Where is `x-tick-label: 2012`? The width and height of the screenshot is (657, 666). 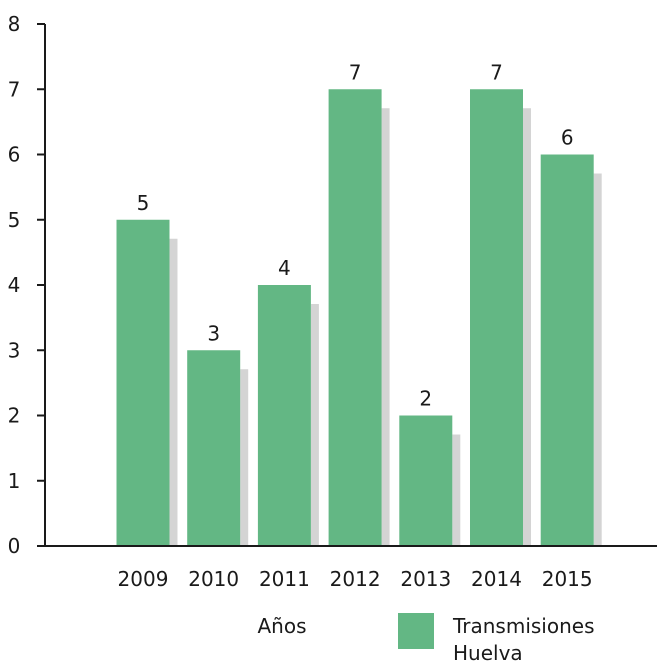 x-tick-label: 2012 is located at coordinates (355, 579).